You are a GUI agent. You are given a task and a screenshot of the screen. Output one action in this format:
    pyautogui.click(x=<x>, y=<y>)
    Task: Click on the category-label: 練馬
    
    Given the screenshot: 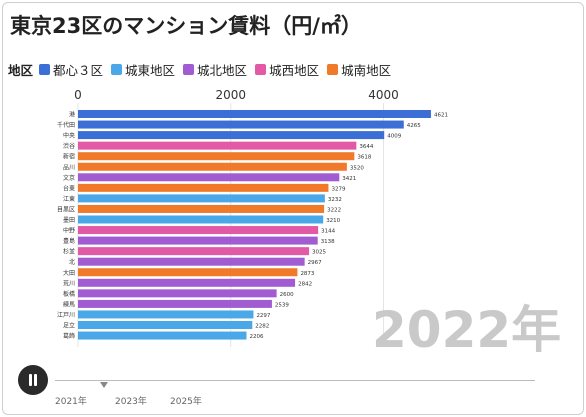 What is the action you would take?
    pyautogui.click(x=69, y=304)
    